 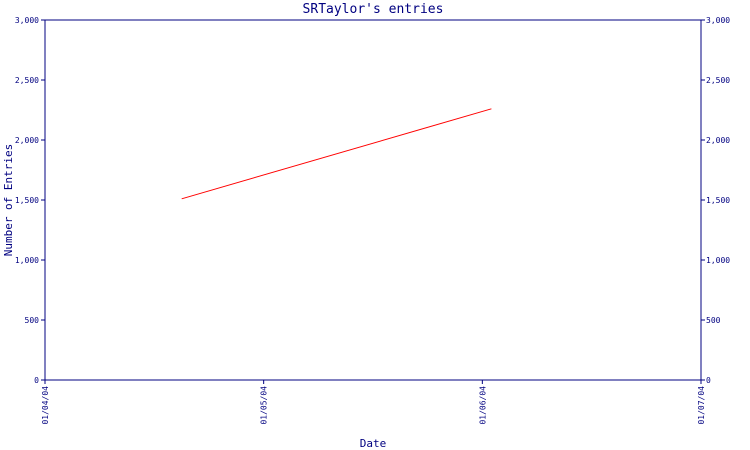 I want to click on x-tick-label: 01/04/04, so click(x=45, y=405).